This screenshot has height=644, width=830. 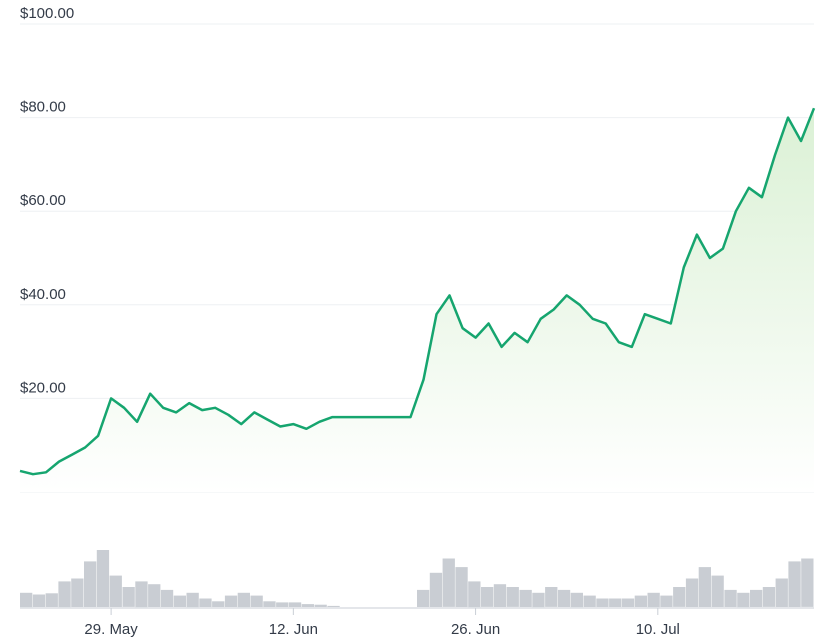 What do you see at coordinates (43, 200) in the screenshot?
I see `y-tick-label: $60.00` at bounding box center [43, 200].